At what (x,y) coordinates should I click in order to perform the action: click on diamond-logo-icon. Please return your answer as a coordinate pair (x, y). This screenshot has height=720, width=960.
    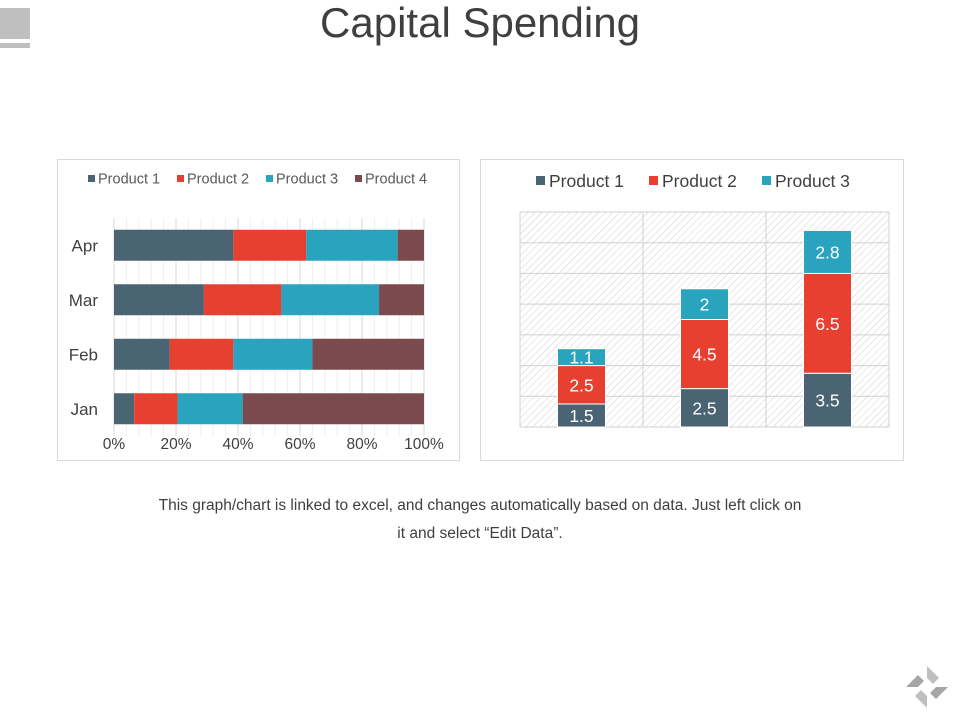
    Looking at the image, I should click on (927, 687).